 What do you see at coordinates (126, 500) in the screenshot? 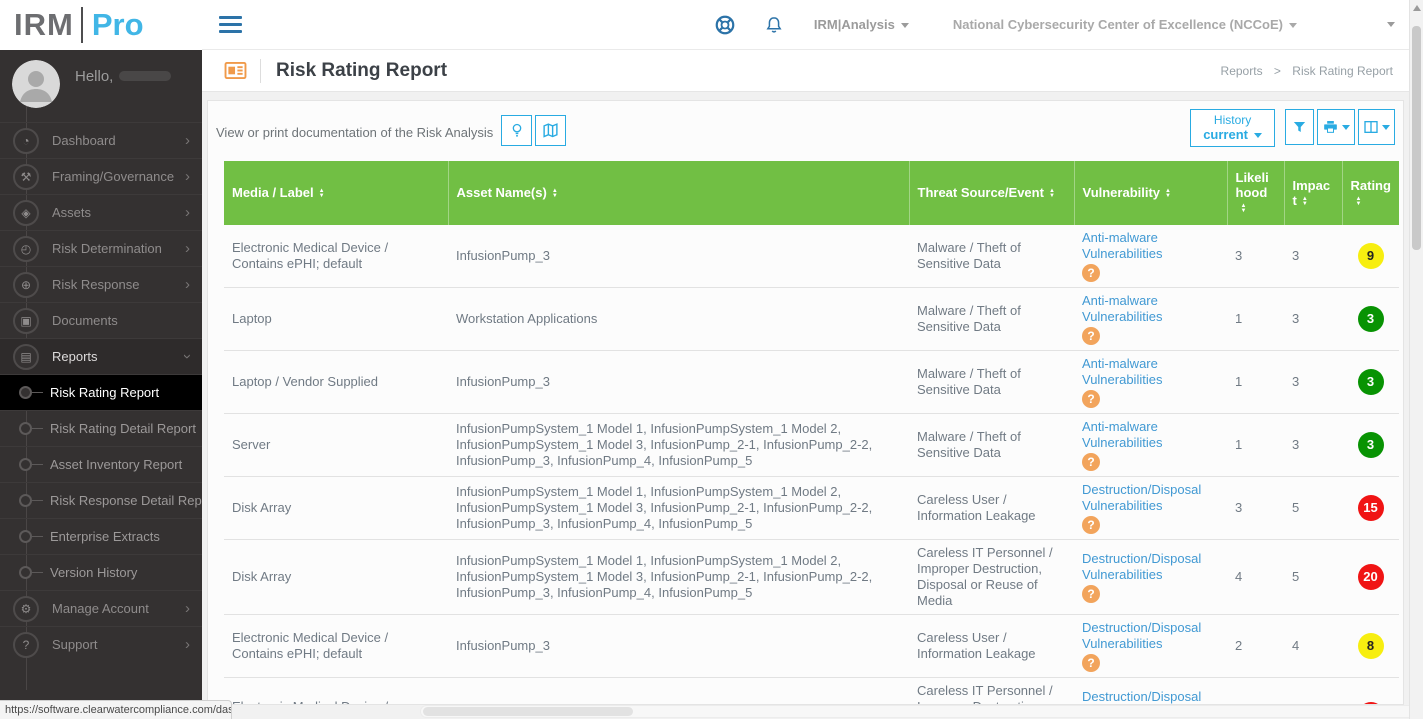
I see `sidebar-subitem-label: Risk Response Detail Report` at bounding box center [126, 500].